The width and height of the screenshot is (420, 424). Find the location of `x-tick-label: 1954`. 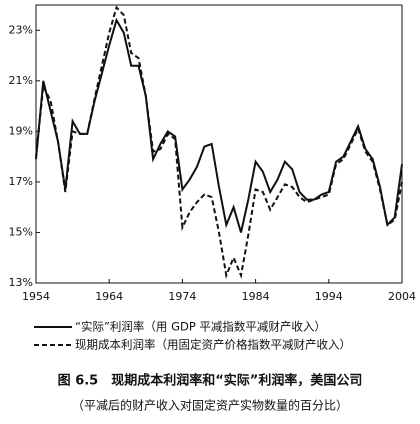

x-tick-label: 1954 is located at coordinates (36, 296).